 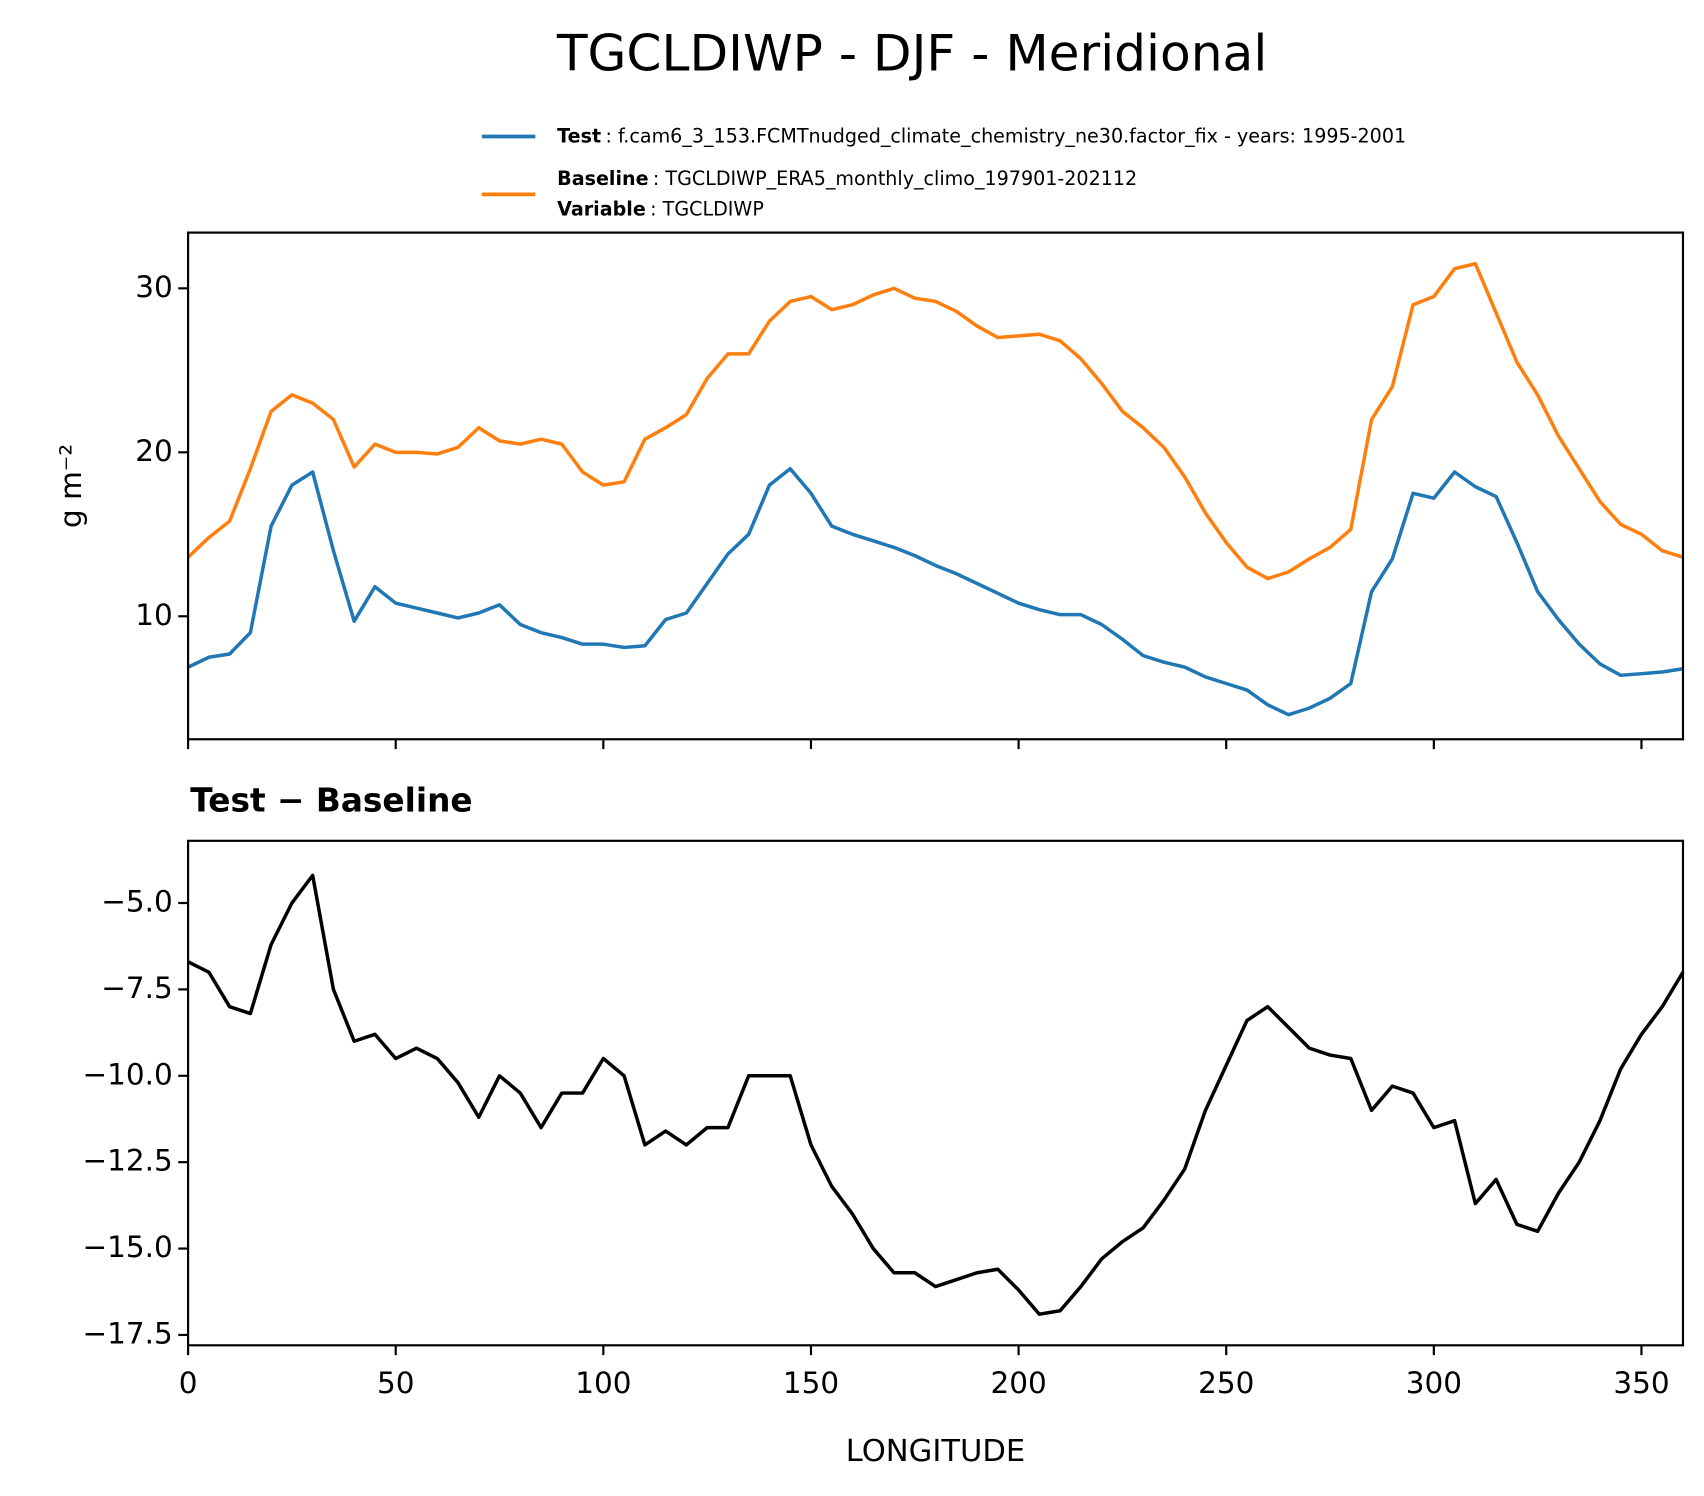 I want to click on y-tick-label: −10.0, so click(x=127, y=1074).